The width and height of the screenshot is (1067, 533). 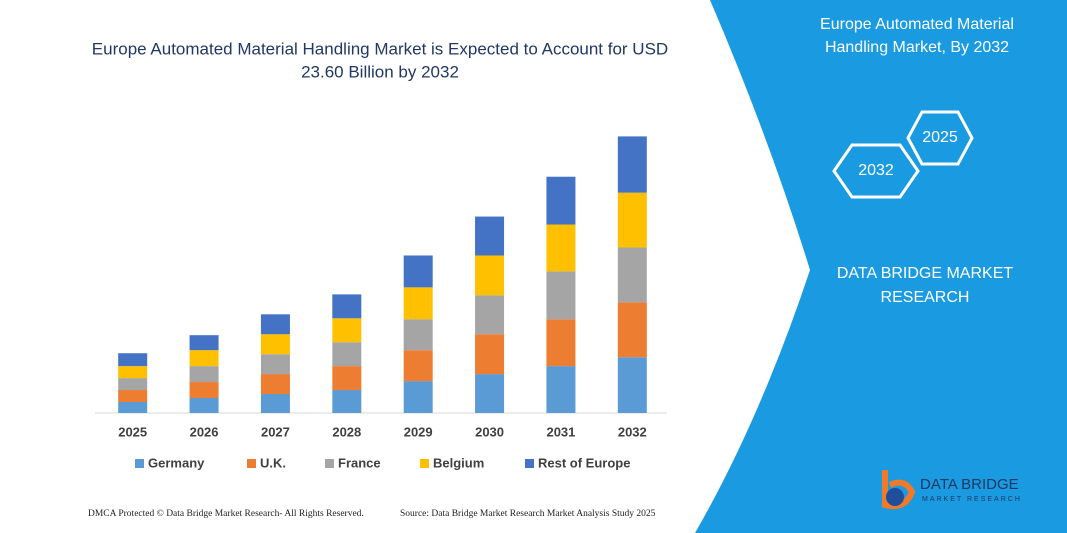 I want to click on chart-title-line2: 23.60 Billion by 2032, so click(x=380, y=71).